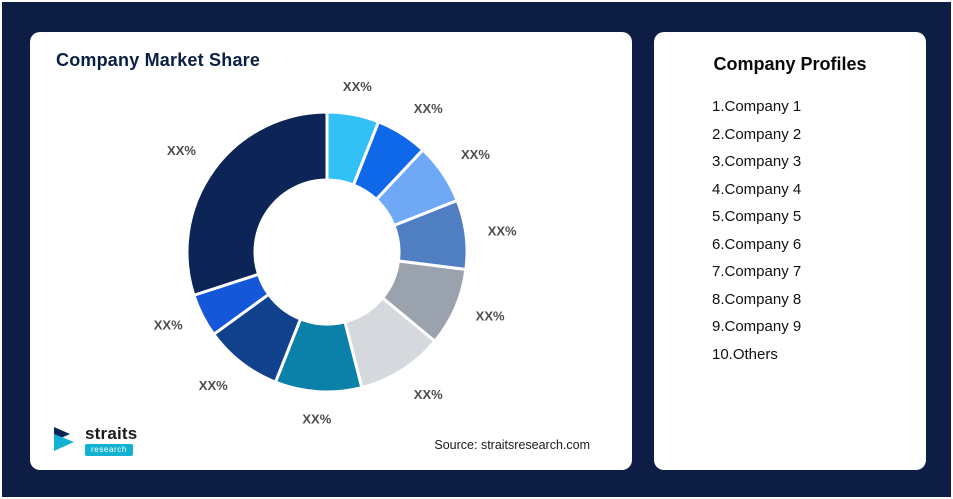  I want to click on source-text: Source: straitsresearch.com, so click(512, 445).